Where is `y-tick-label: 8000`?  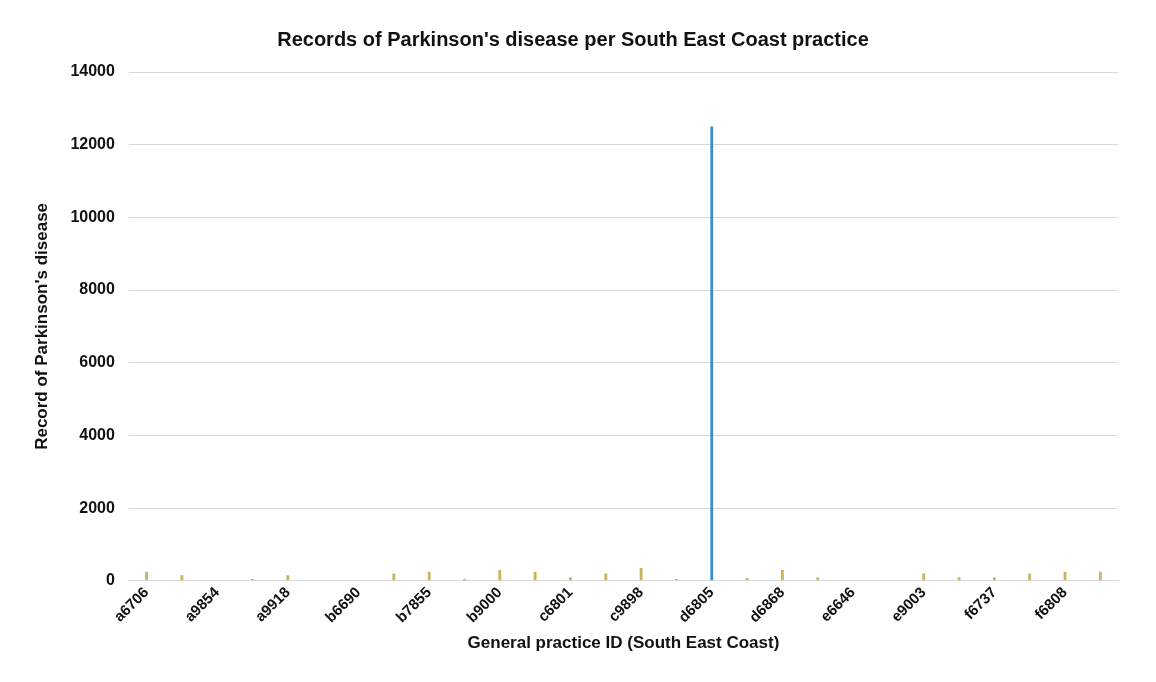
y-tick-label: 8000 is located at coordinates (97, 289).